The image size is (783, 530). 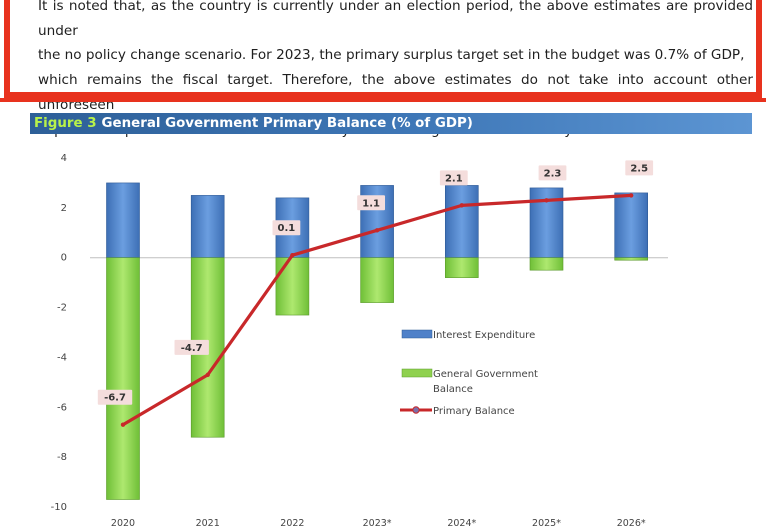 I want to click on y-tick-label: -8, so click(x=62, y=457).